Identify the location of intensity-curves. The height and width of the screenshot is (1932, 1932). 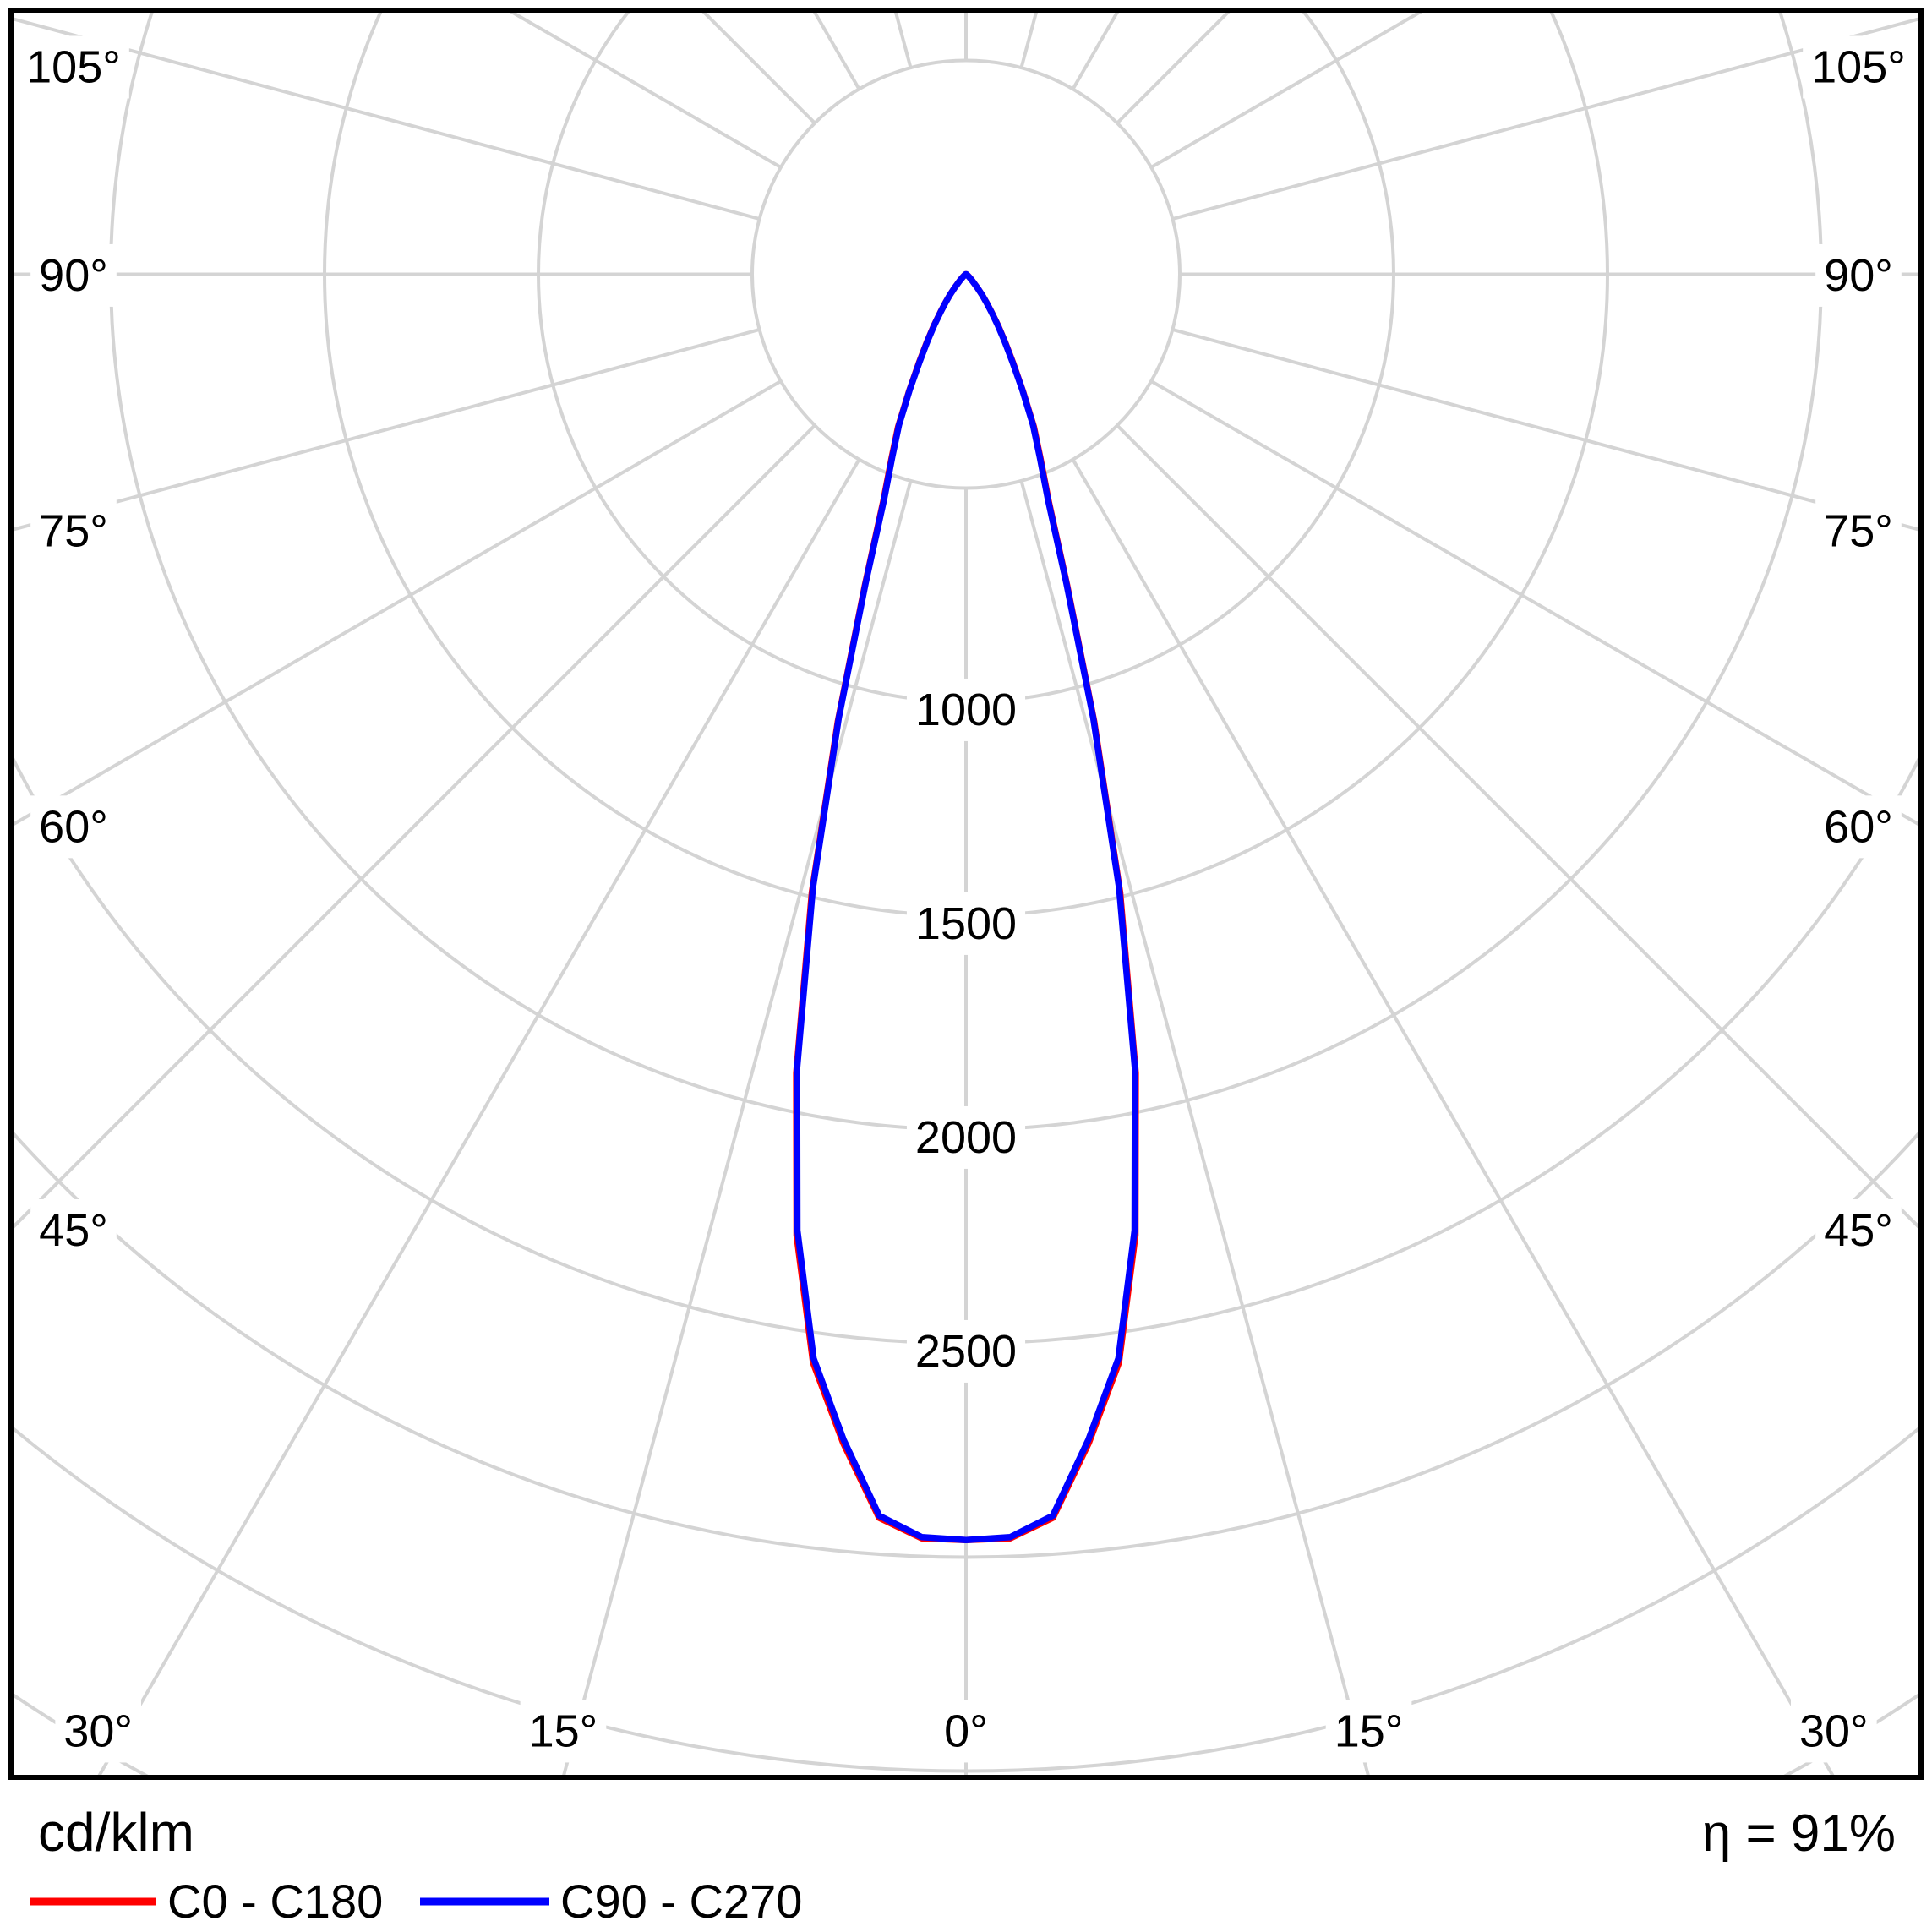
(966, 907).